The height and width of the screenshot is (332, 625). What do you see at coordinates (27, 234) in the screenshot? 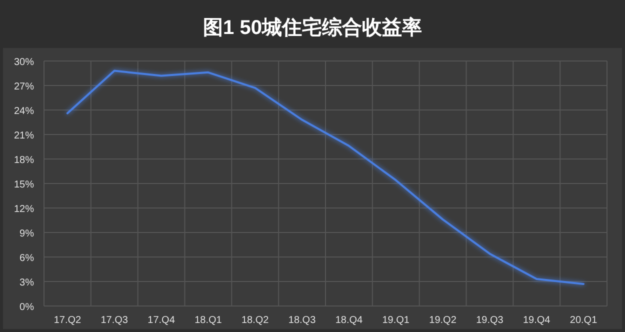
I see `y-tick-label: 9%` at bounding box center [27, 234].